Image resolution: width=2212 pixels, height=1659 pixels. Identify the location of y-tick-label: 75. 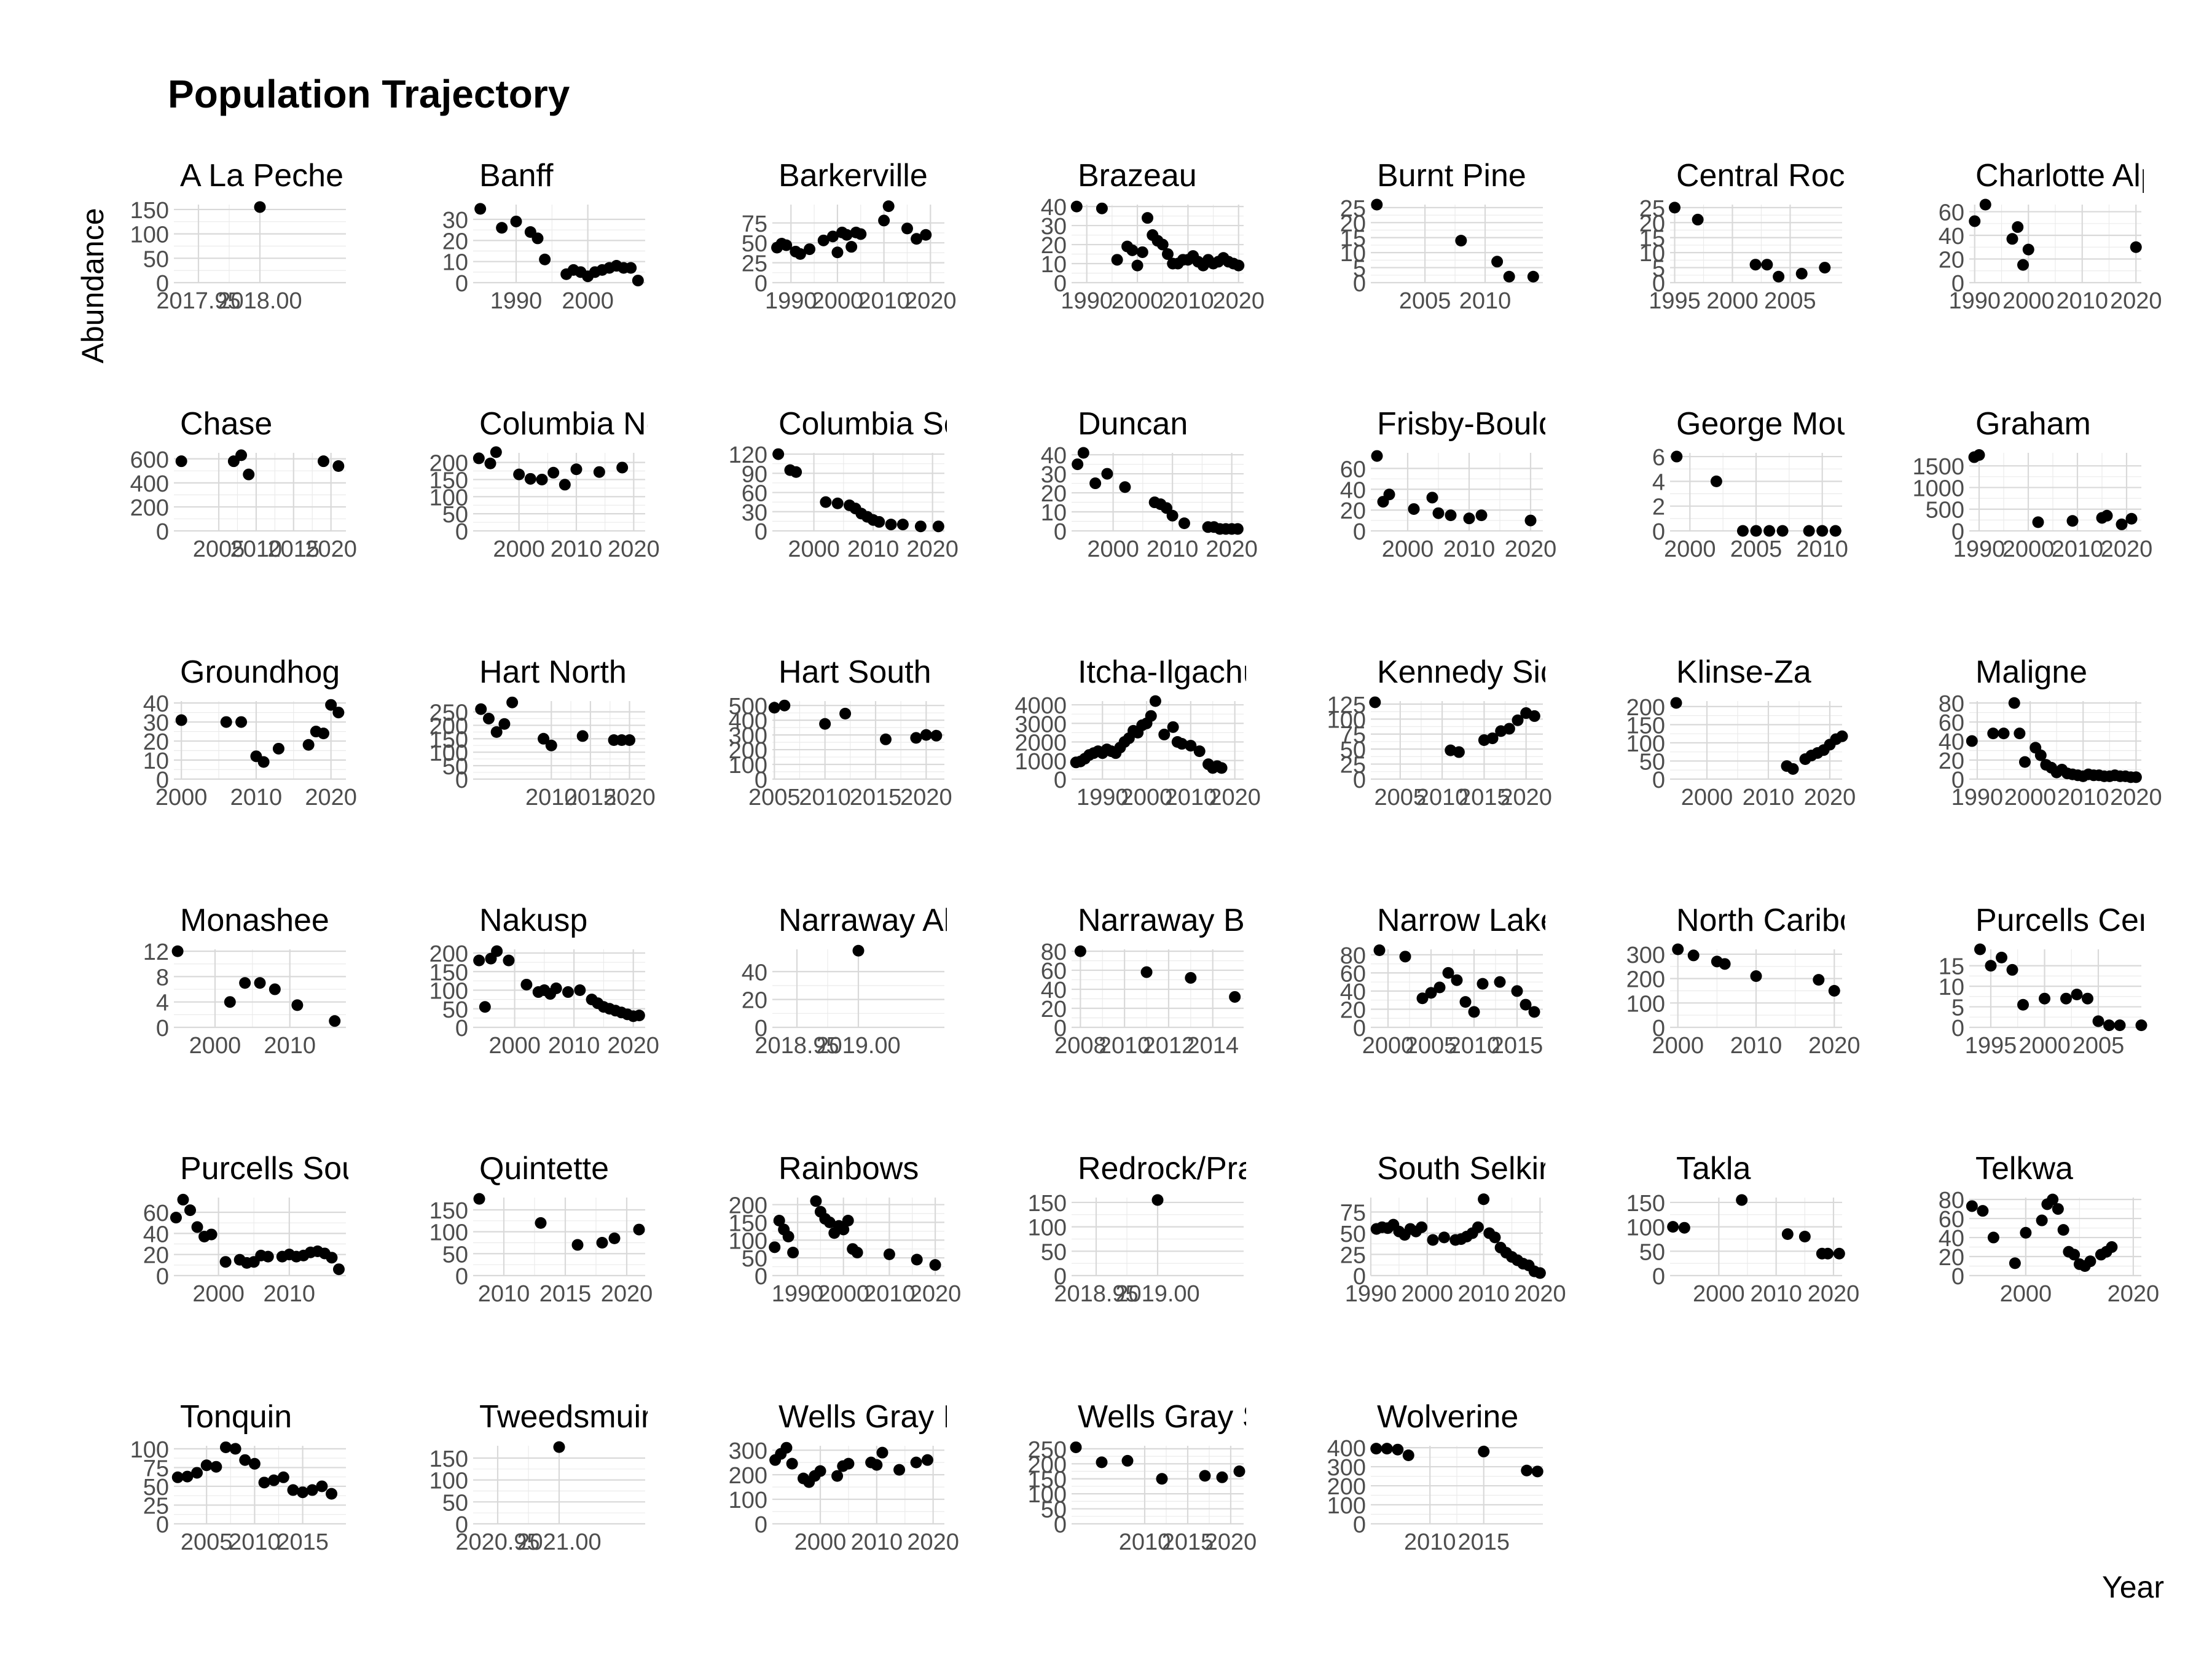
(156, 1468).